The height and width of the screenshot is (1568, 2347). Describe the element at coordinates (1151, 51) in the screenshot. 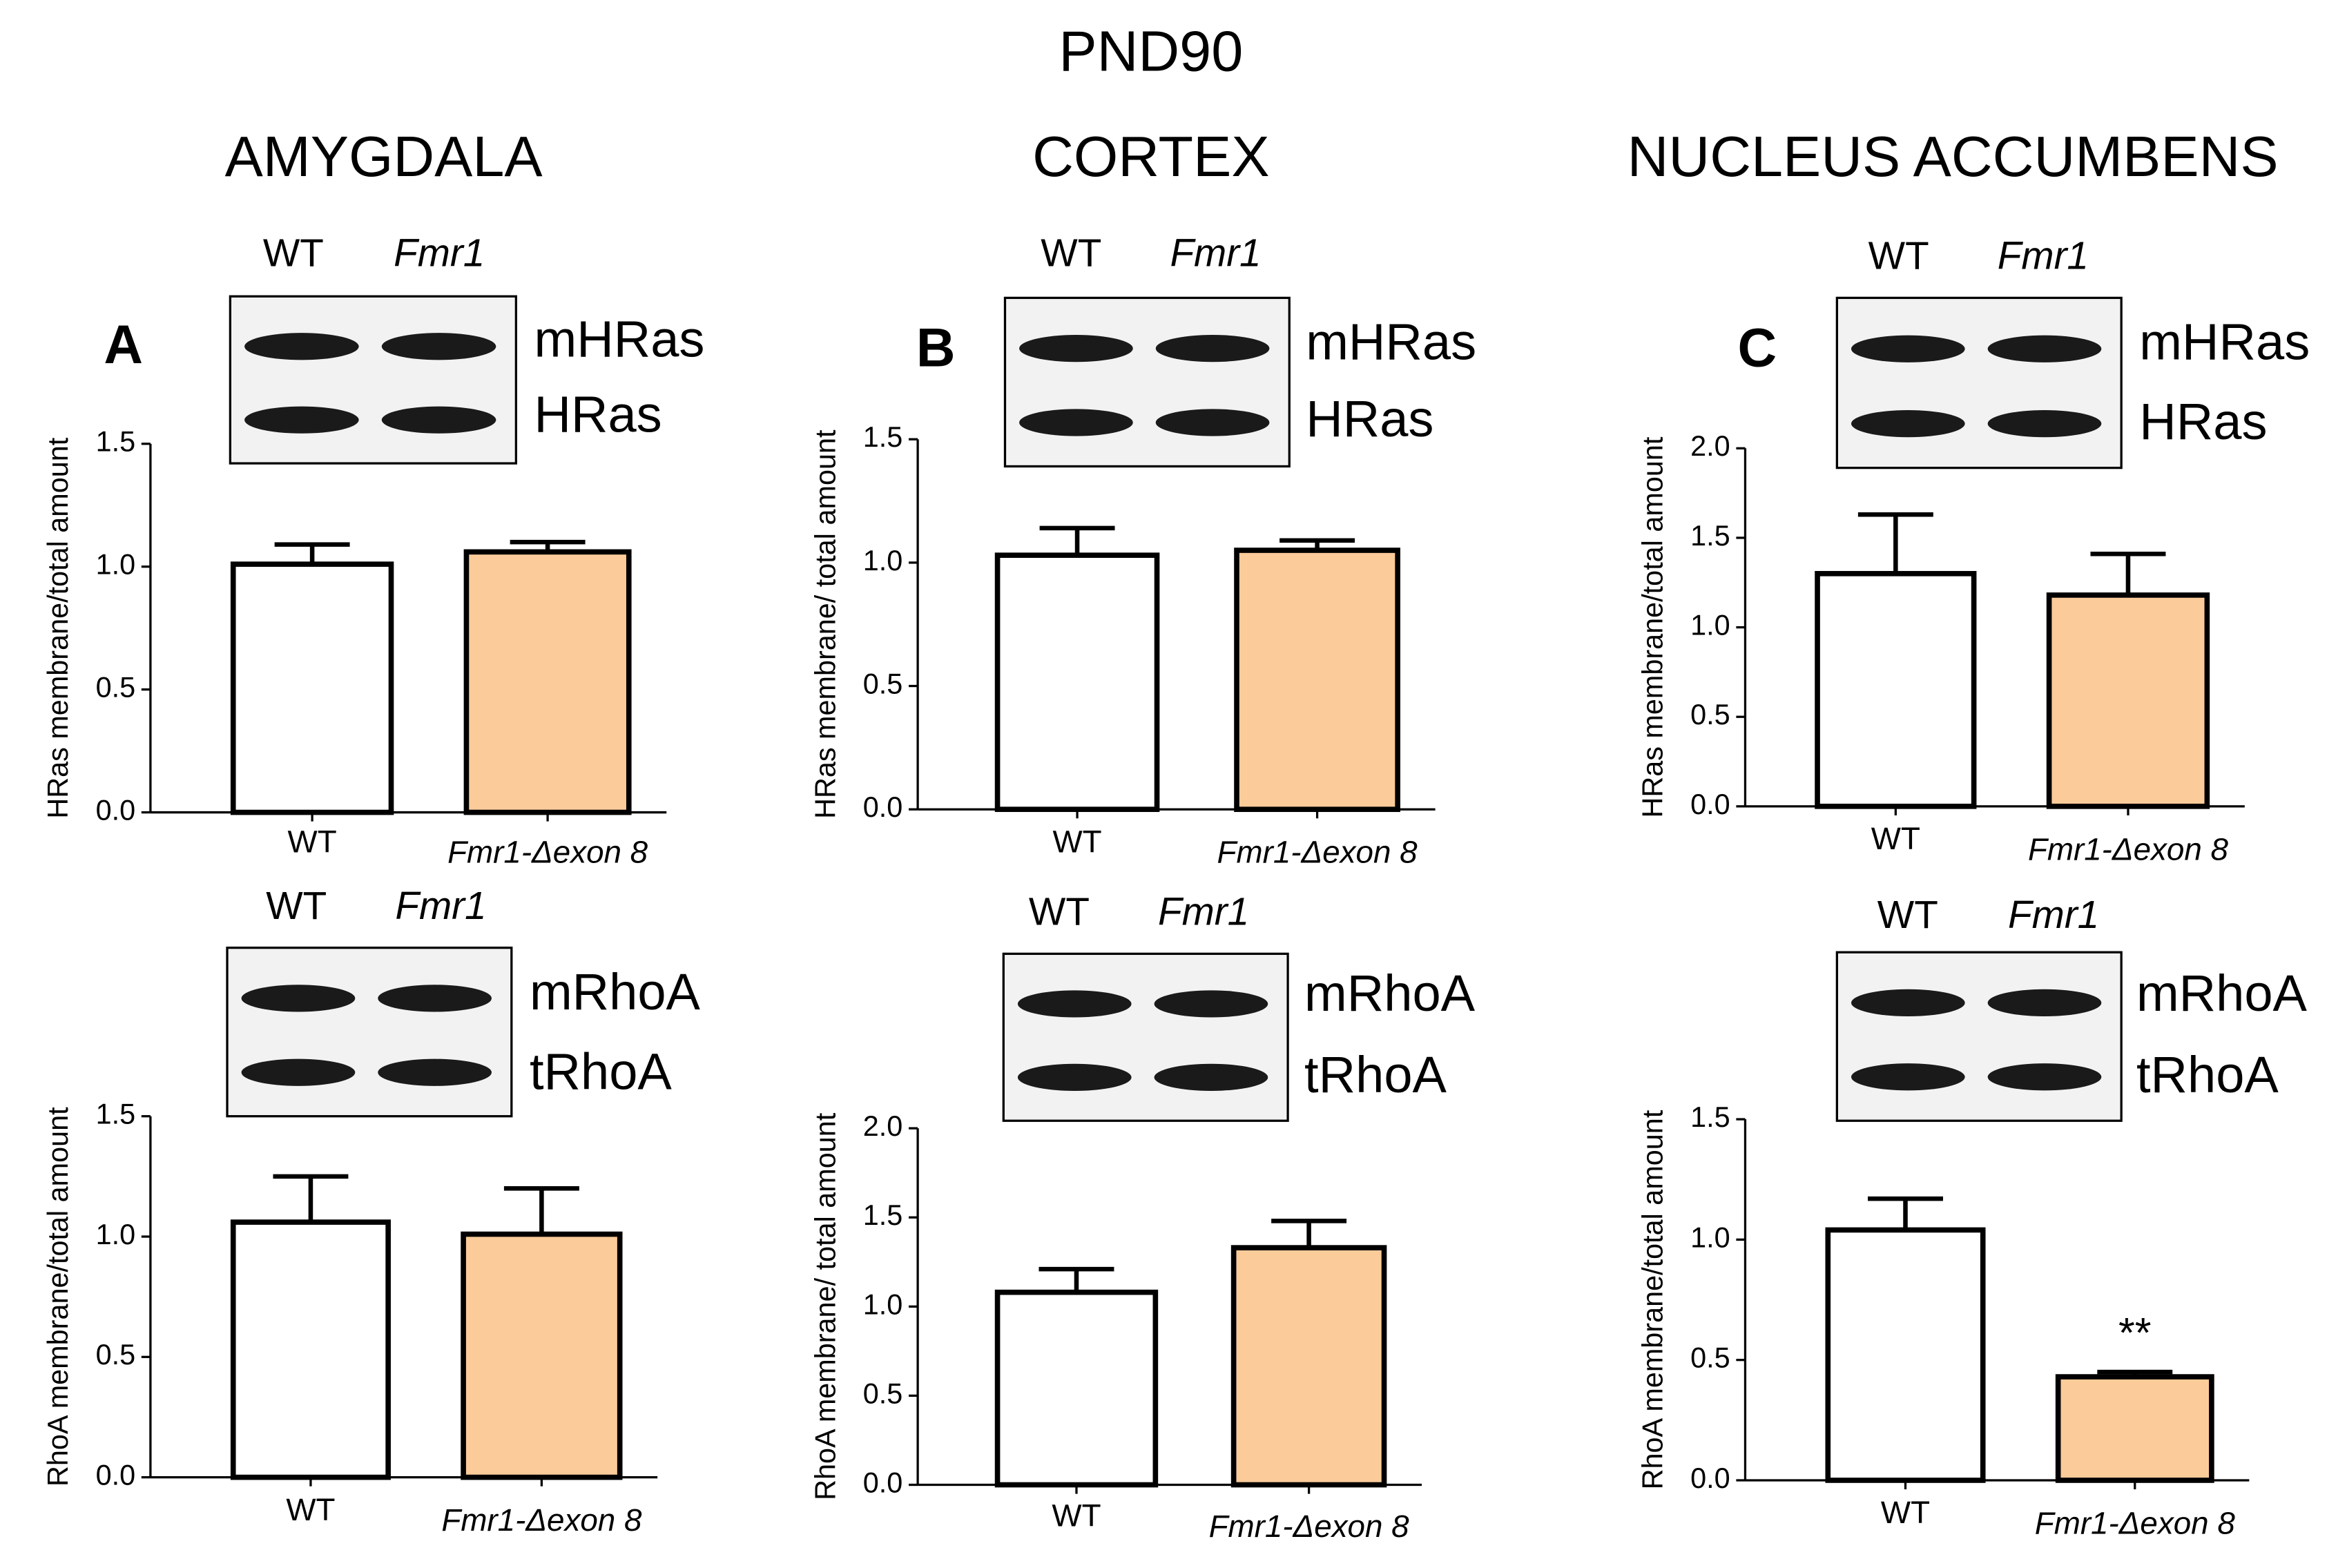

I see `figure-title: PND90` at that location.